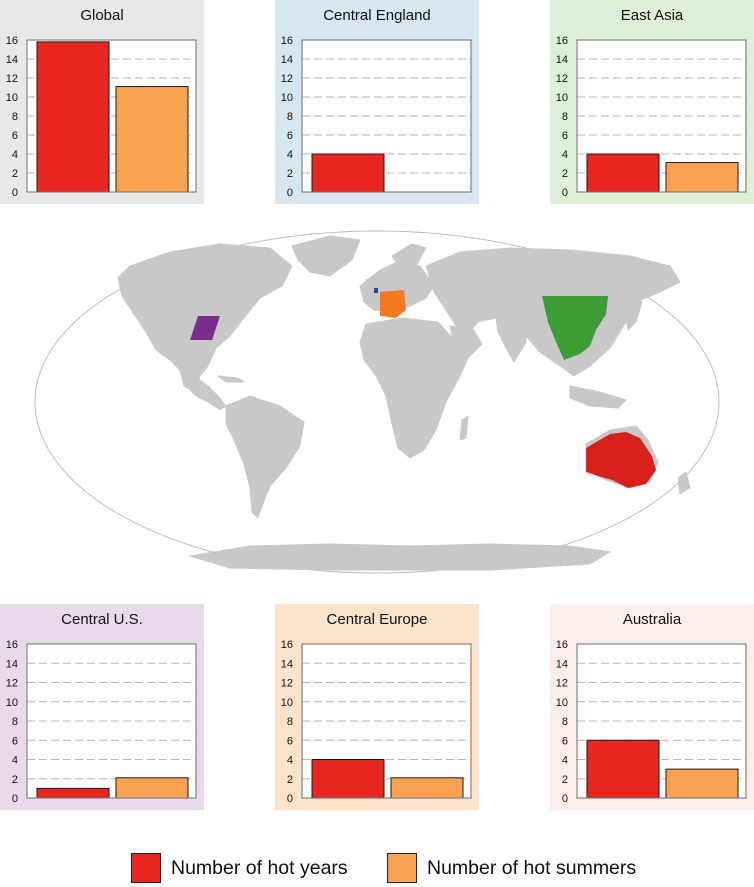  I want to click on new-zealand-shape, so click(684, 483).